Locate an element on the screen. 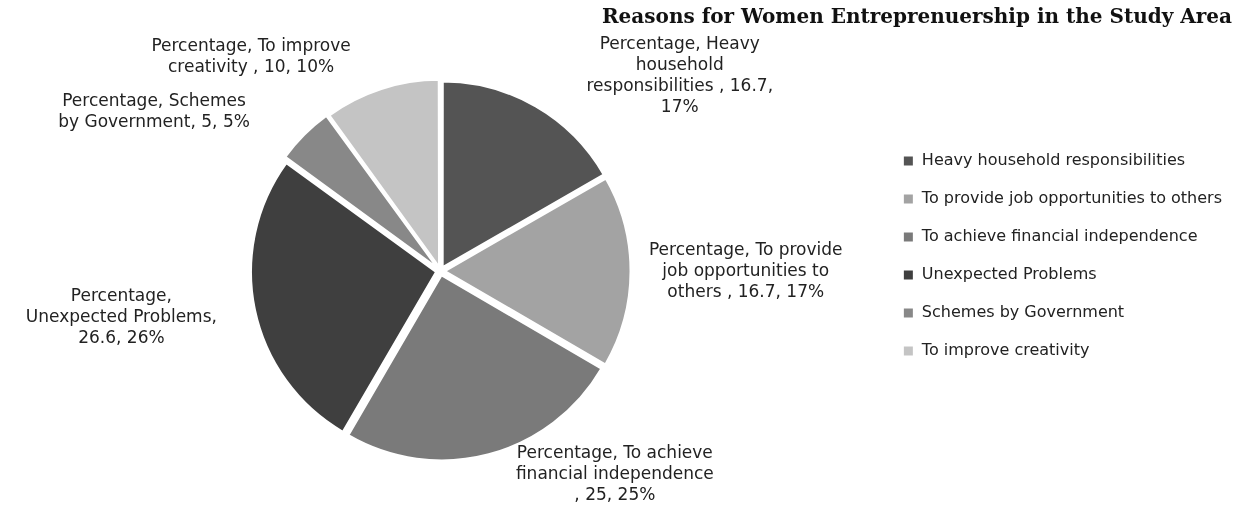 The image size is (1242, 512). legend-label: To improve creativity is located at coordinates (1005, 350).